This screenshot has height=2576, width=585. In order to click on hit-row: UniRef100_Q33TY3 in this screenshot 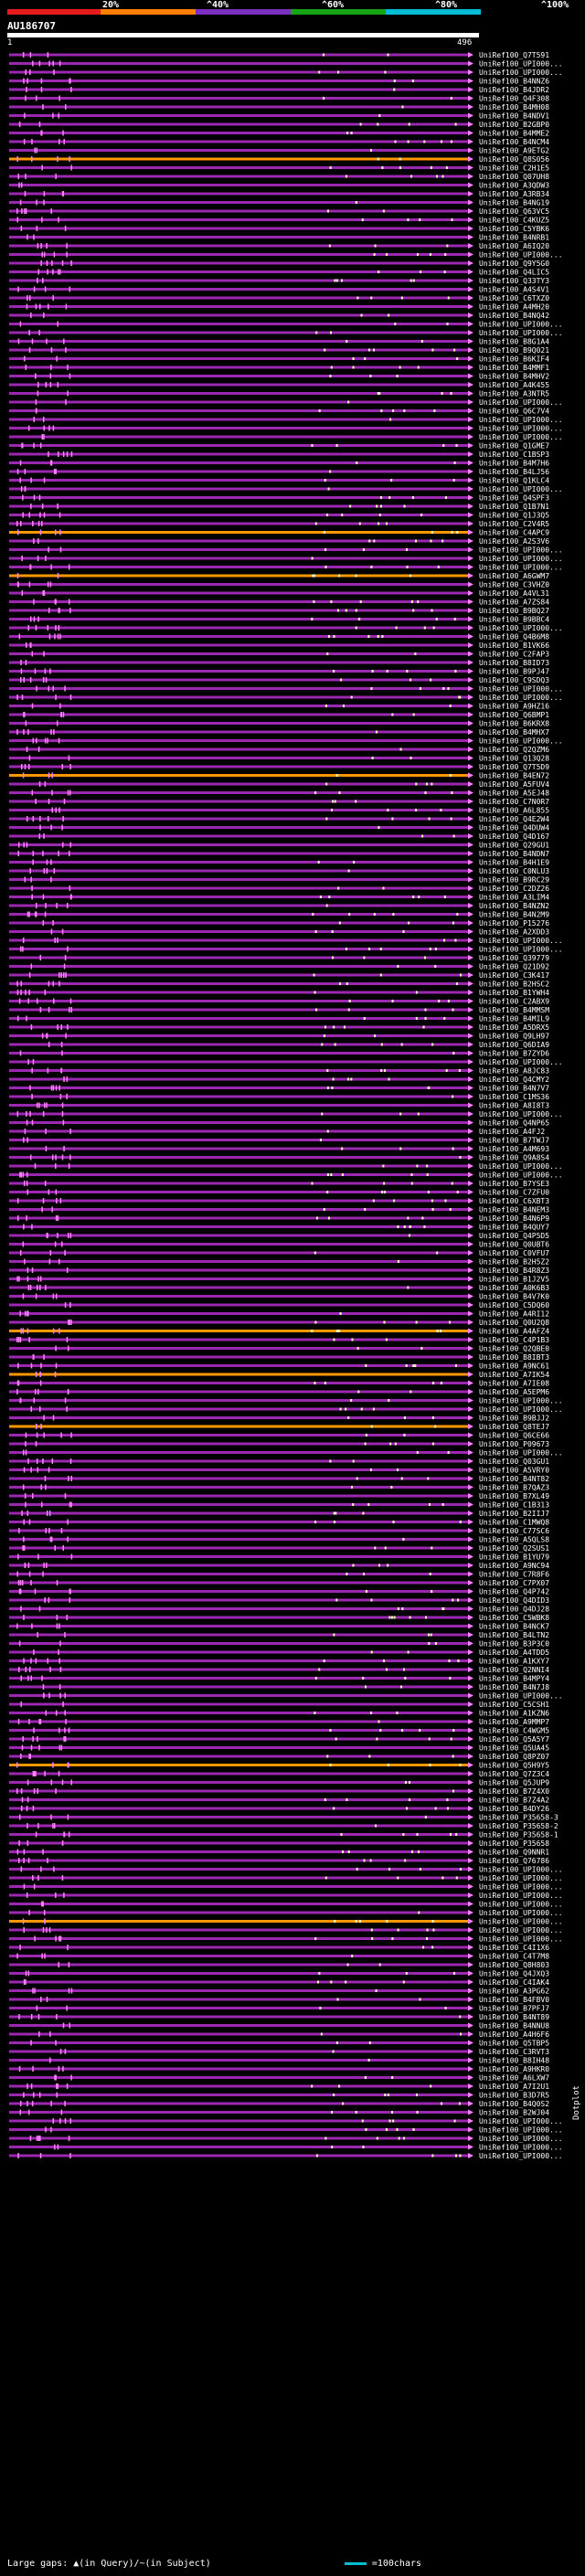, I will do `click(279, 281)`.